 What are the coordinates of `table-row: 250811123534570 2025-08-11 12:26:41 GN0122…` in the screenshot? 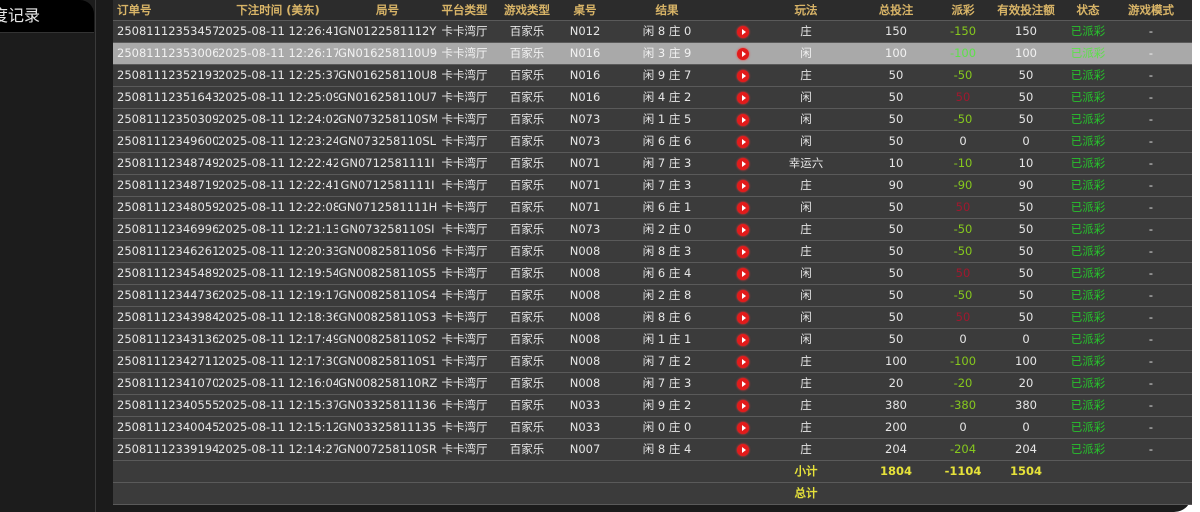 It's located at (652, 32).